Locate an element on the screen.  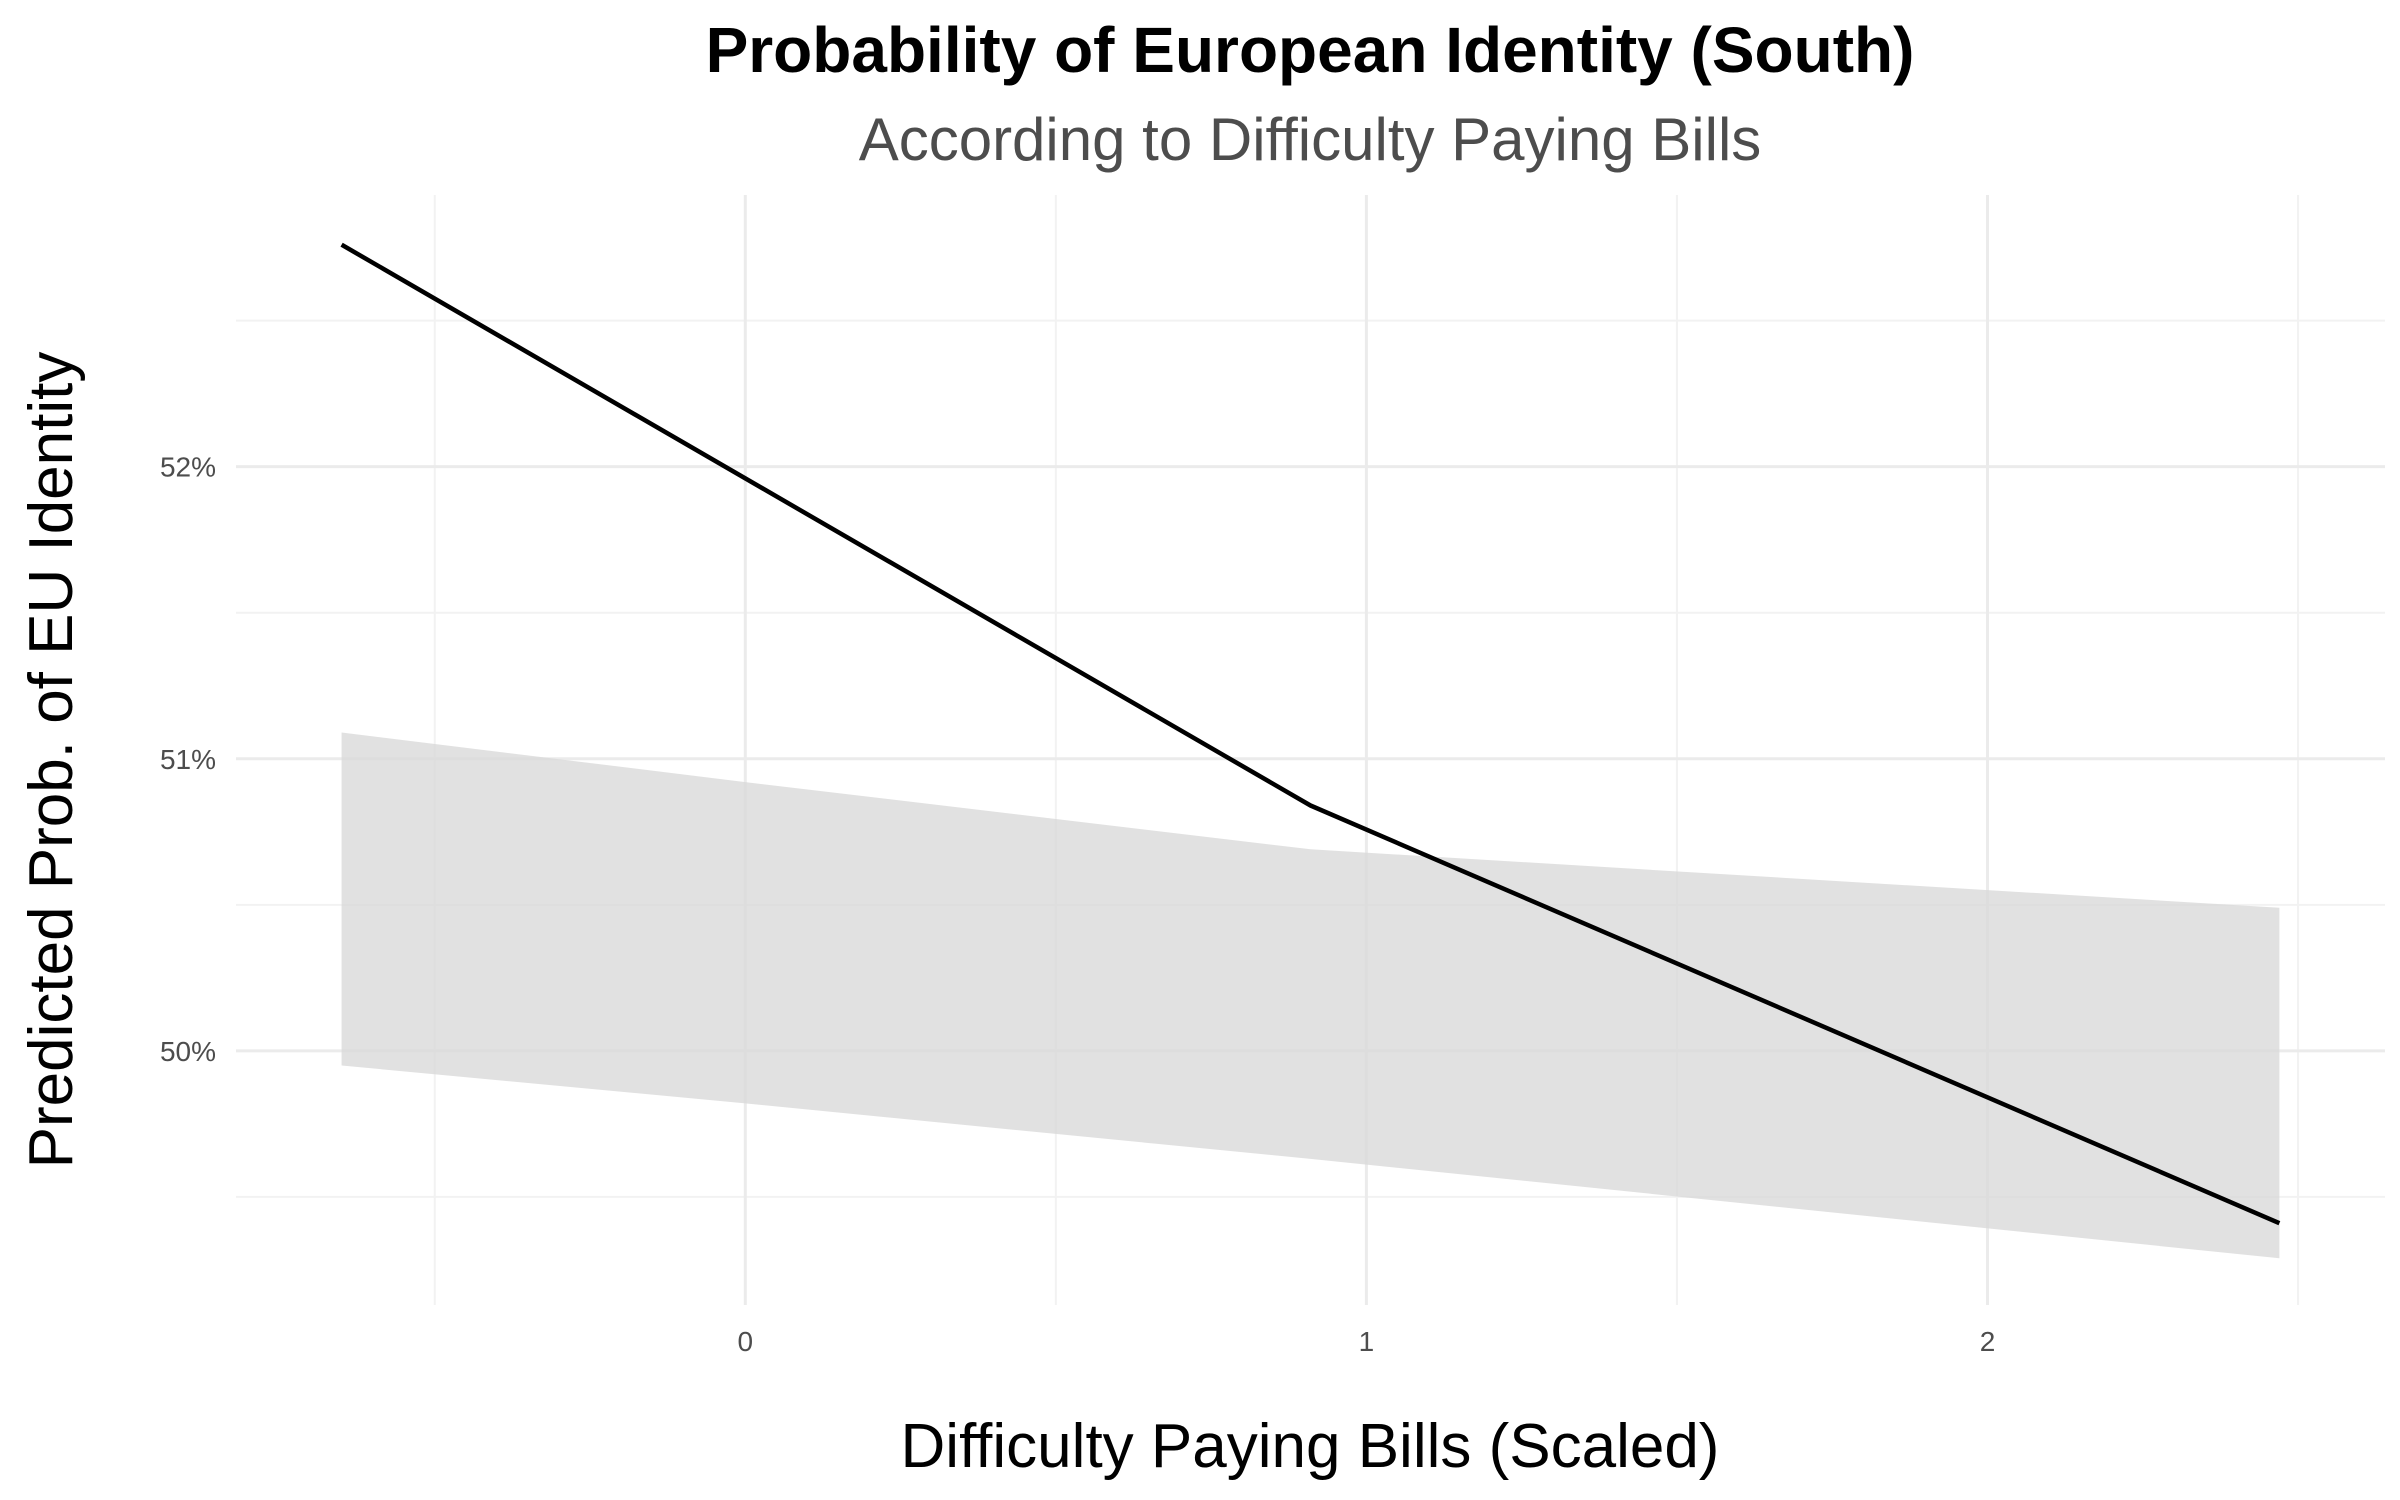
x-tick-label: 2 is located at coordinates (1988, 1341).